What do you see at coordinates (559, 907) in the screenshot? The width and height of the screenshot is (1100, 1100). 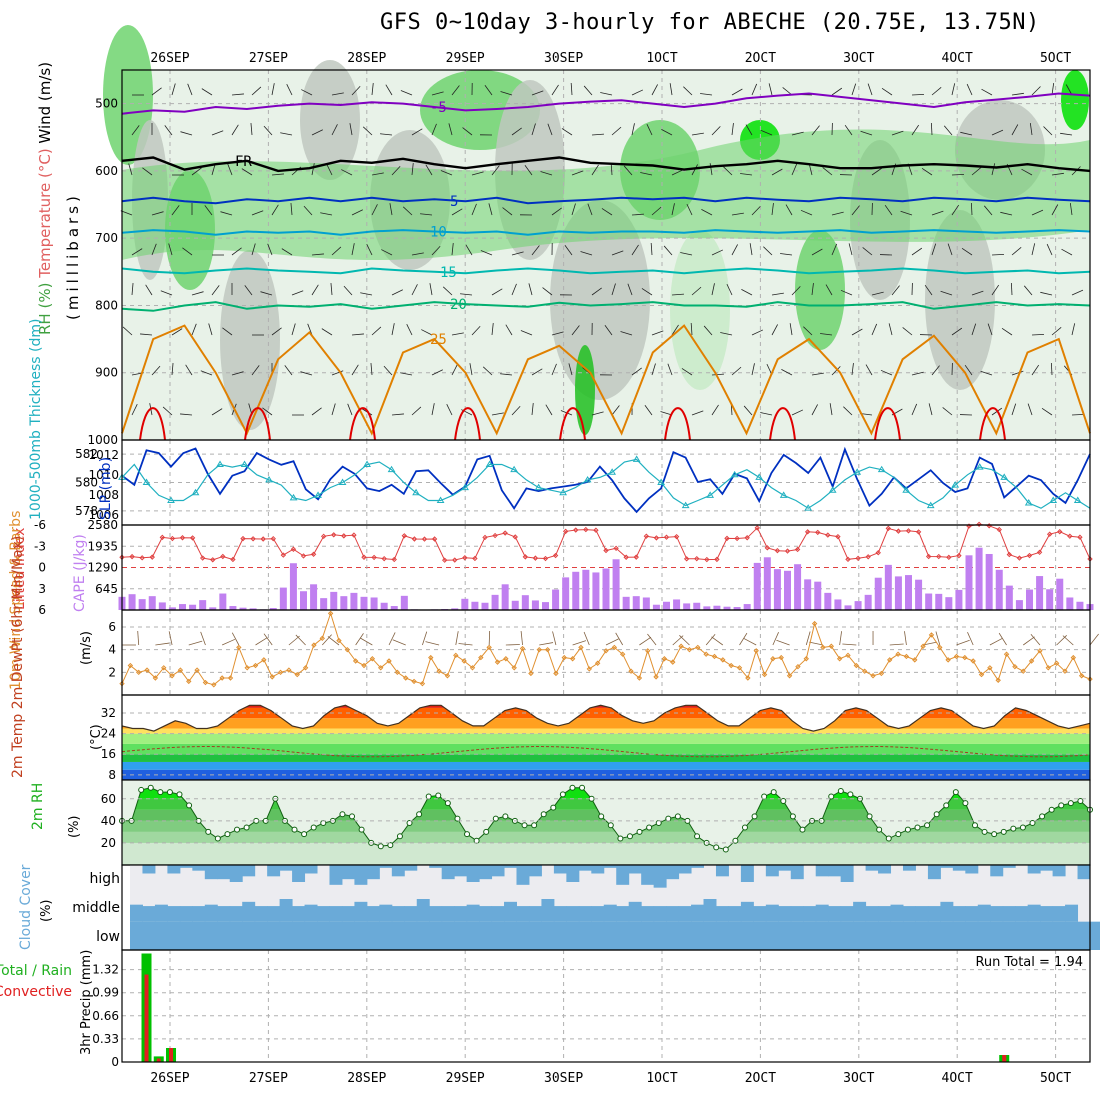 I see `cloud-panel: high middle low Cloud Cover (%)` at bounding box center [559, 907].